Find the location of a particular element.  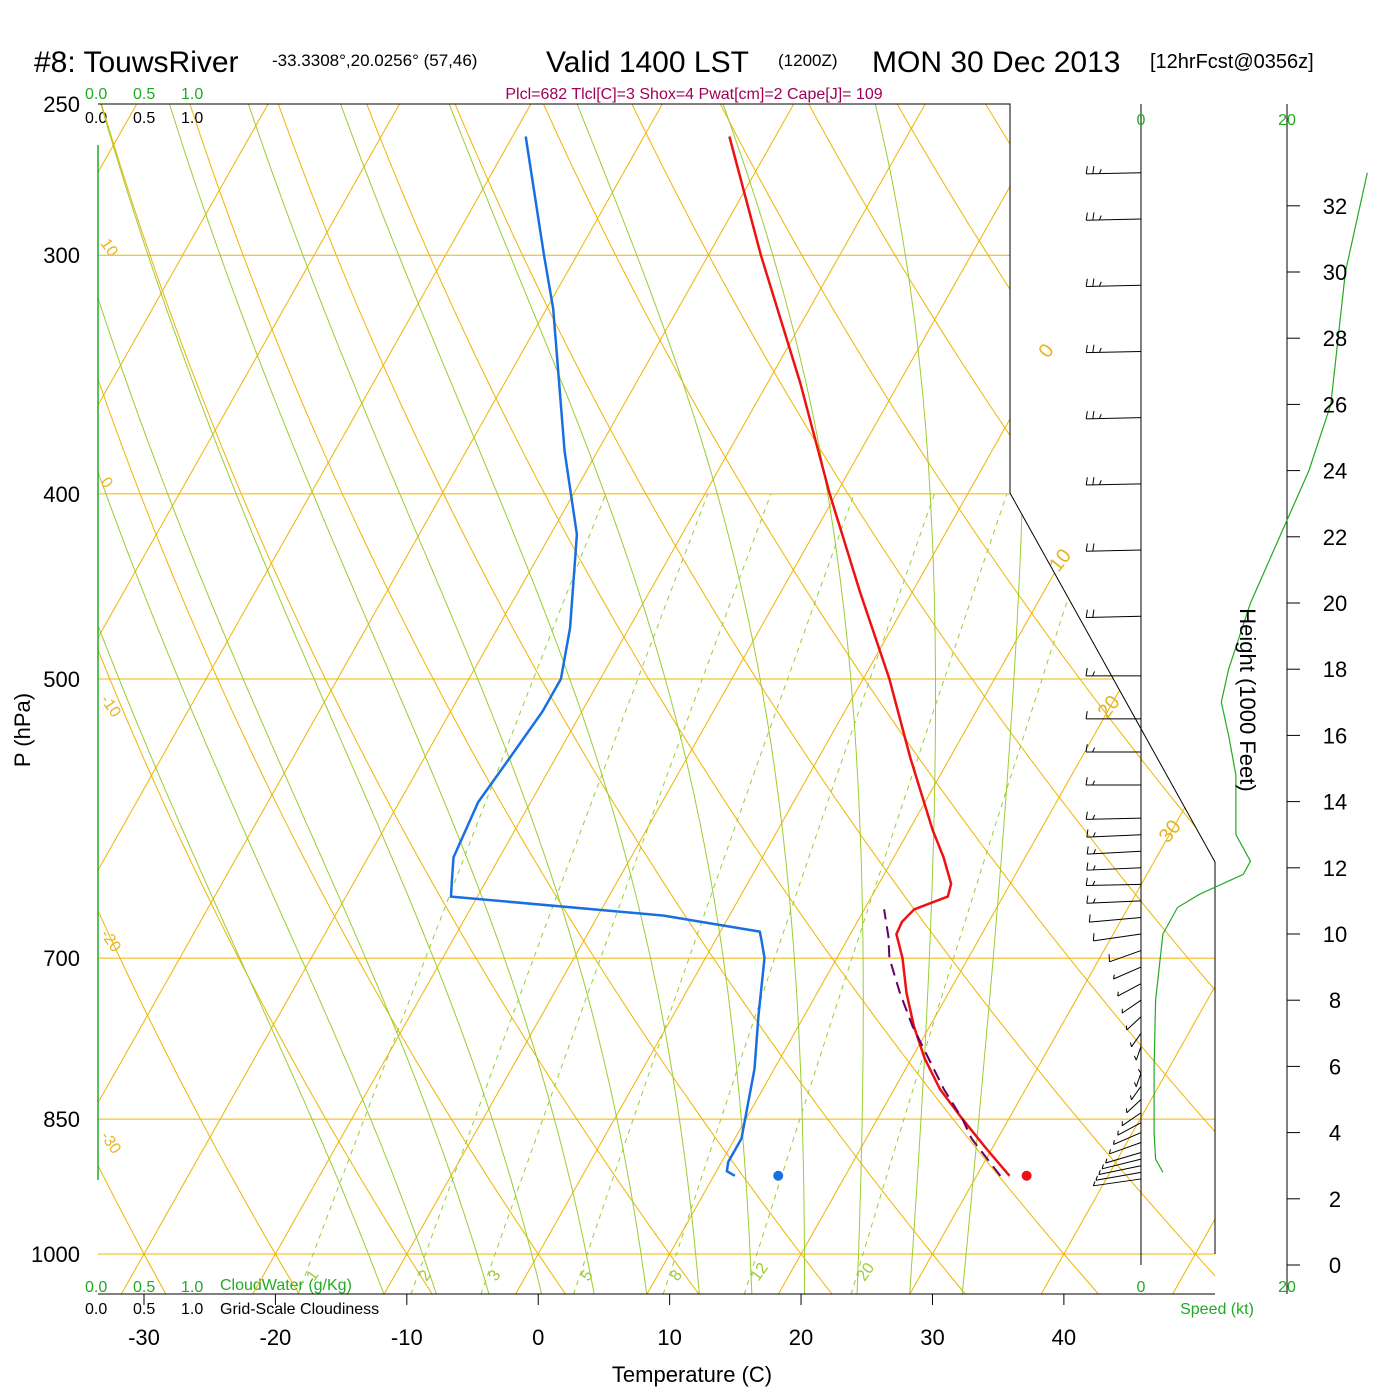

speed-top-tick-20: 20 is located at coordinates (1287, 120).